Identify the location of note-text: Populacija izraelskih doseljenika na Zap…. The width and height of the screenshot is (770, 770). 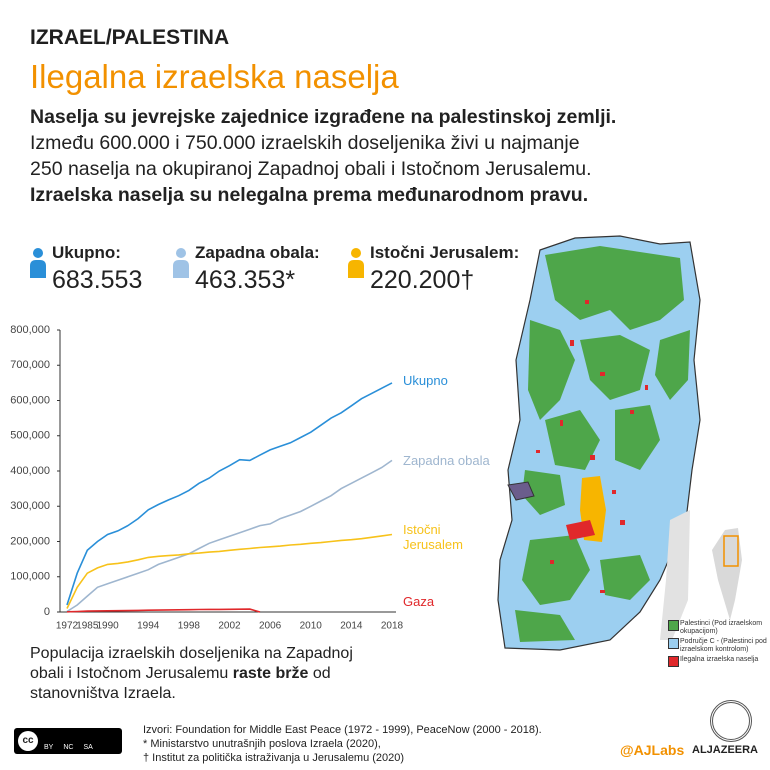
(191, 663).